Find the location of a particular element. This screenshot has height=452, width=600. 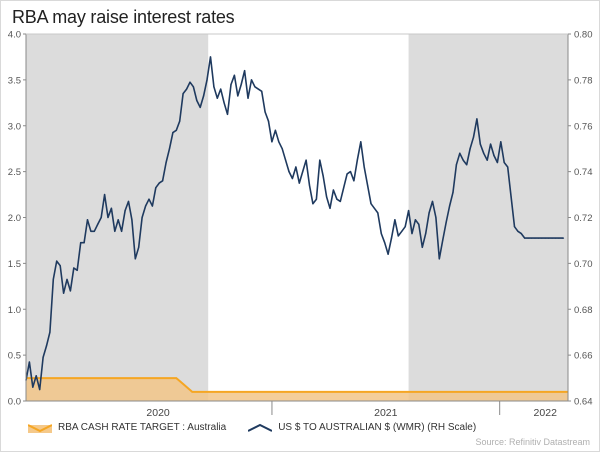

area-swatch-icon is located at coordinates (40, 428).